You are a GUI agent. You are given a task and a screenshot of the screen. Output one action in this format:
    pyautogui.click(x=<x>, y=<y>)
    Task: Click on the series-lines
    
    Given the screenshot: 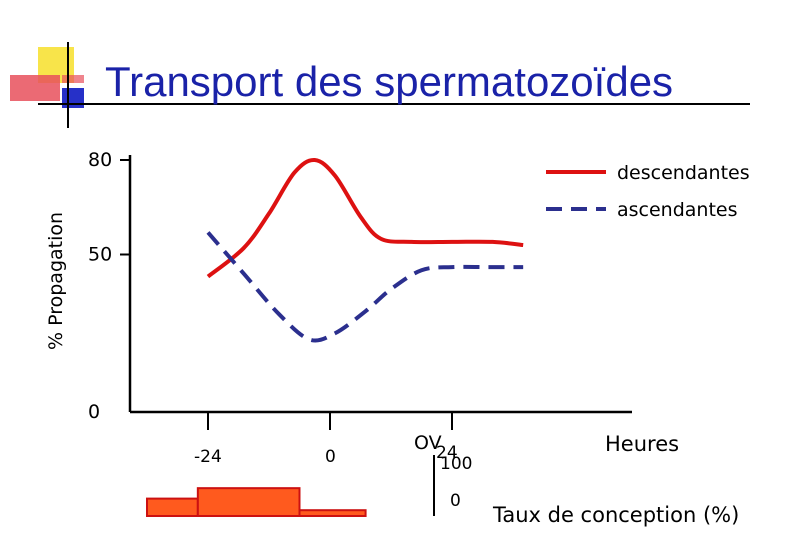 What is the action you would take?
    pyautogui.click(x=365, y=250)
    